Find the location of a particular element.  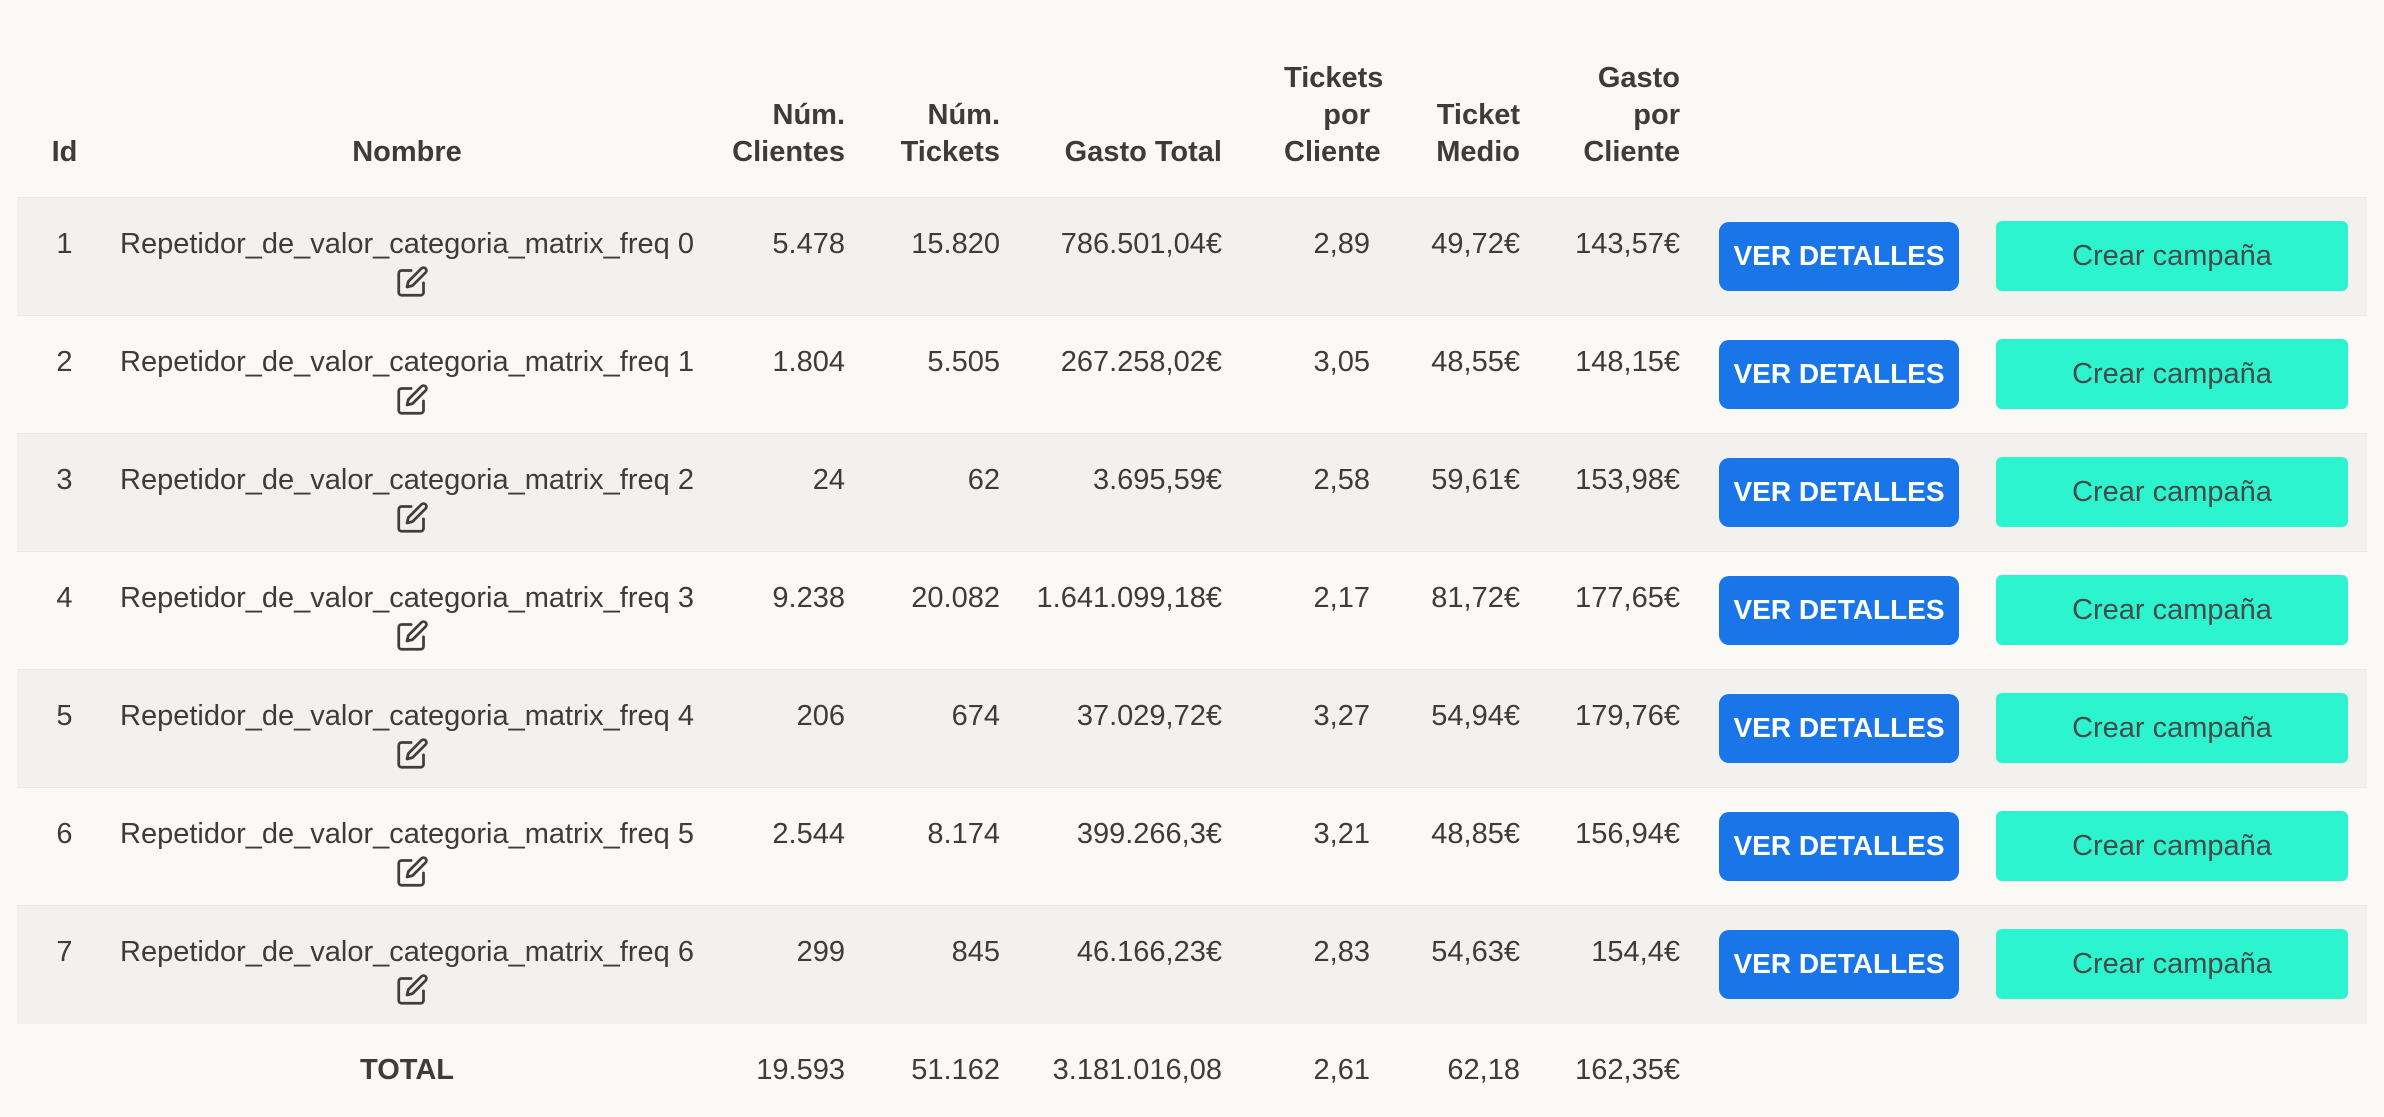

cell-id: 7 is located at coordinates (64, 952).